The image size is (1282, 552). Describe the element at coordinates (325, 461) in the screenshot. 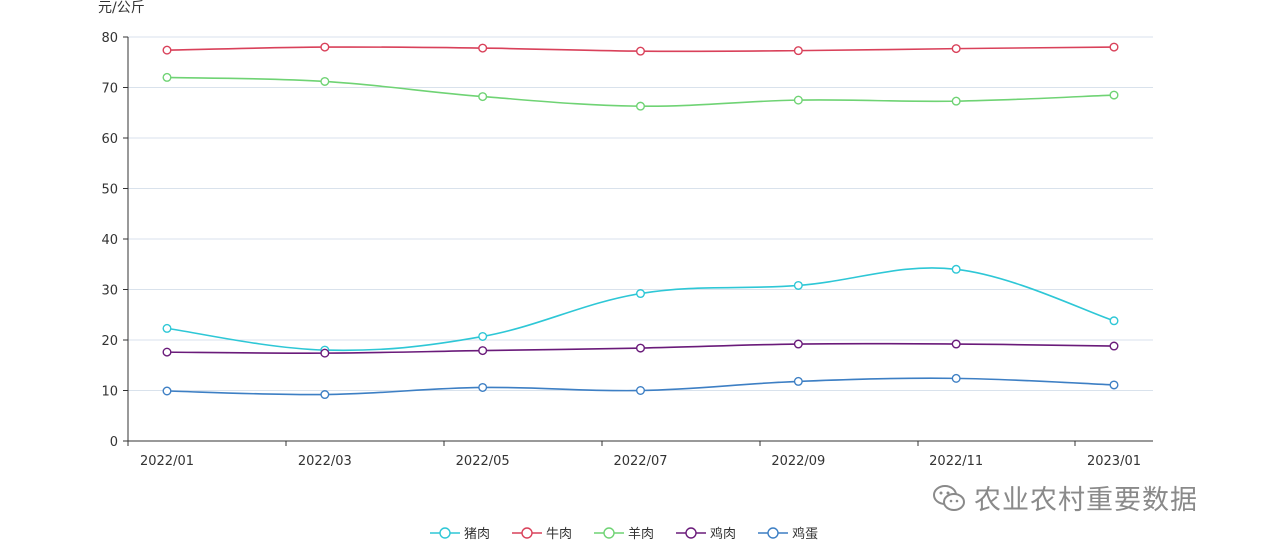

I see `x-tick-label: 2022/03` at that location.